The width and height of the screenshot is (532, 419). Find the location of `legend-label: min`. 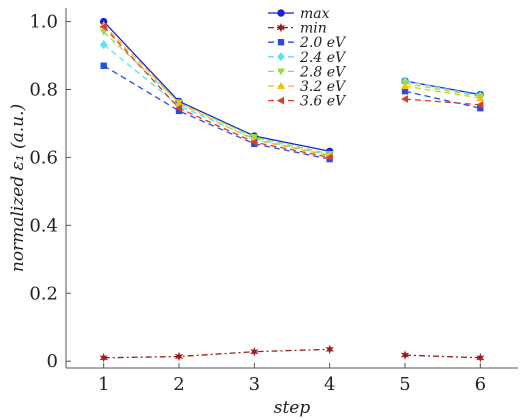

legend-label: min is located at coordinates (313, 29).